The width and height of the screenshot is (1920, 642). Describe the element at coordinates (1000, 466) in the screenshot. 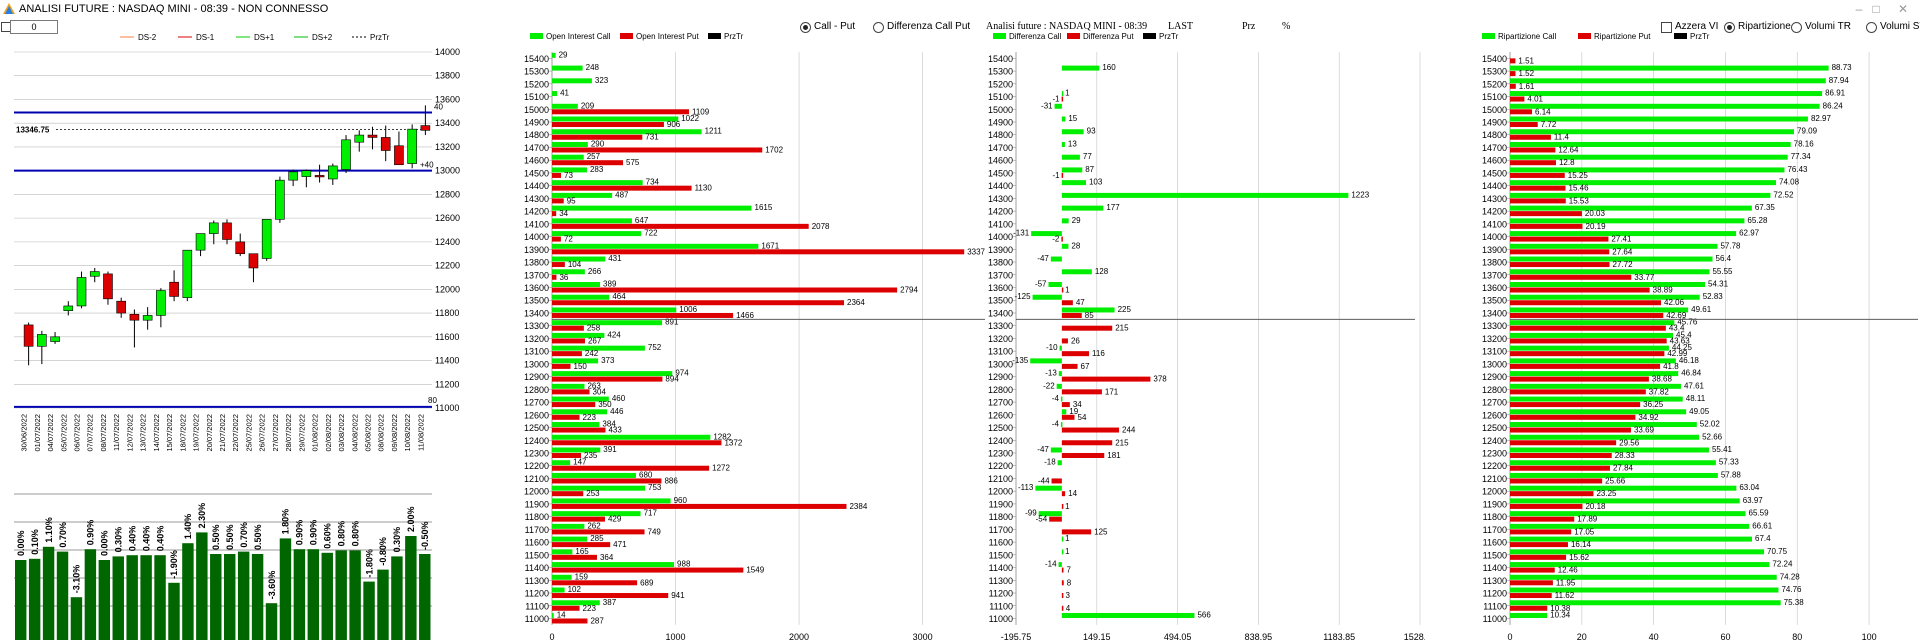

I see `strike-label: 12200` at that location.